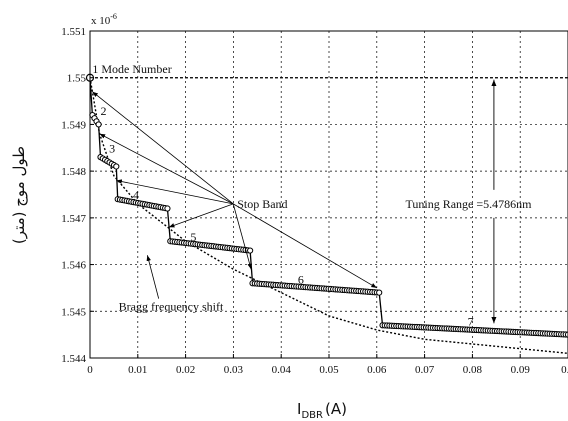  Describe the element at coordinates (73, 172) in the screenshot. I see `y-tick-label: 1.548` at that location.